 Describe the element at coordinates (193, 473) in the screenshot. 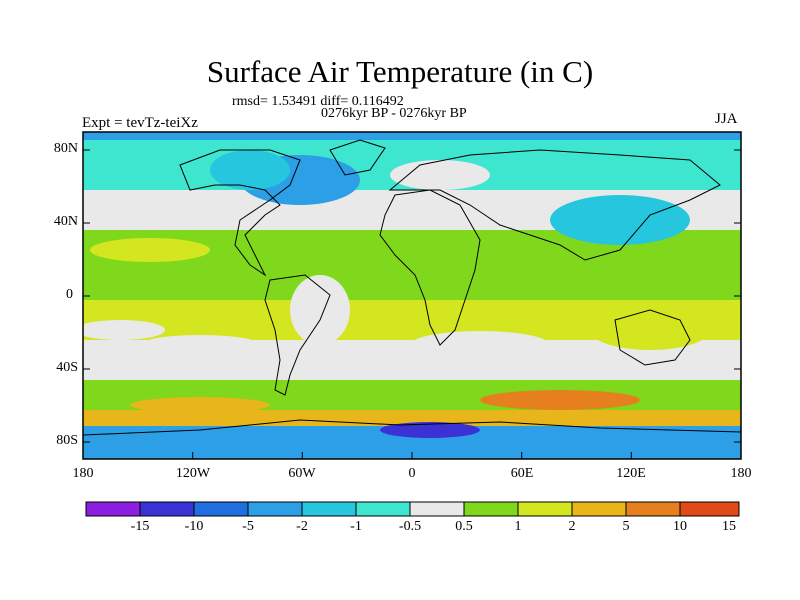

I see `xtick-label-120w: 120W` at that location.